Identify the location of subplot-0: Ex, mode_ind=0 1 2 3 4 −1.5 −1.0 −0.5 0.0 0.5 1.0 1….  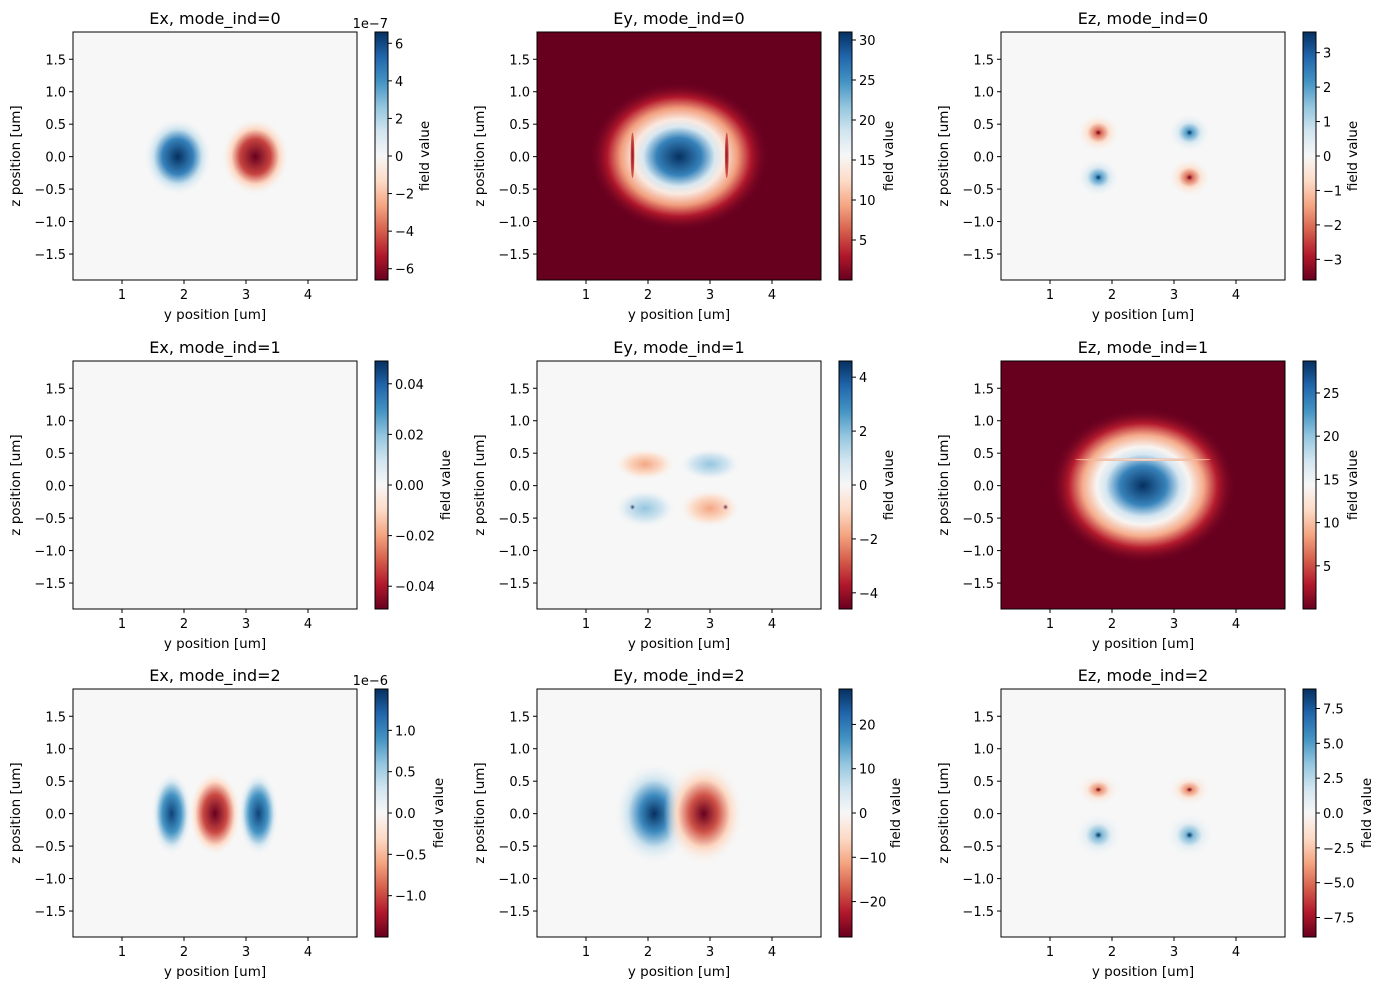
(220, 166).